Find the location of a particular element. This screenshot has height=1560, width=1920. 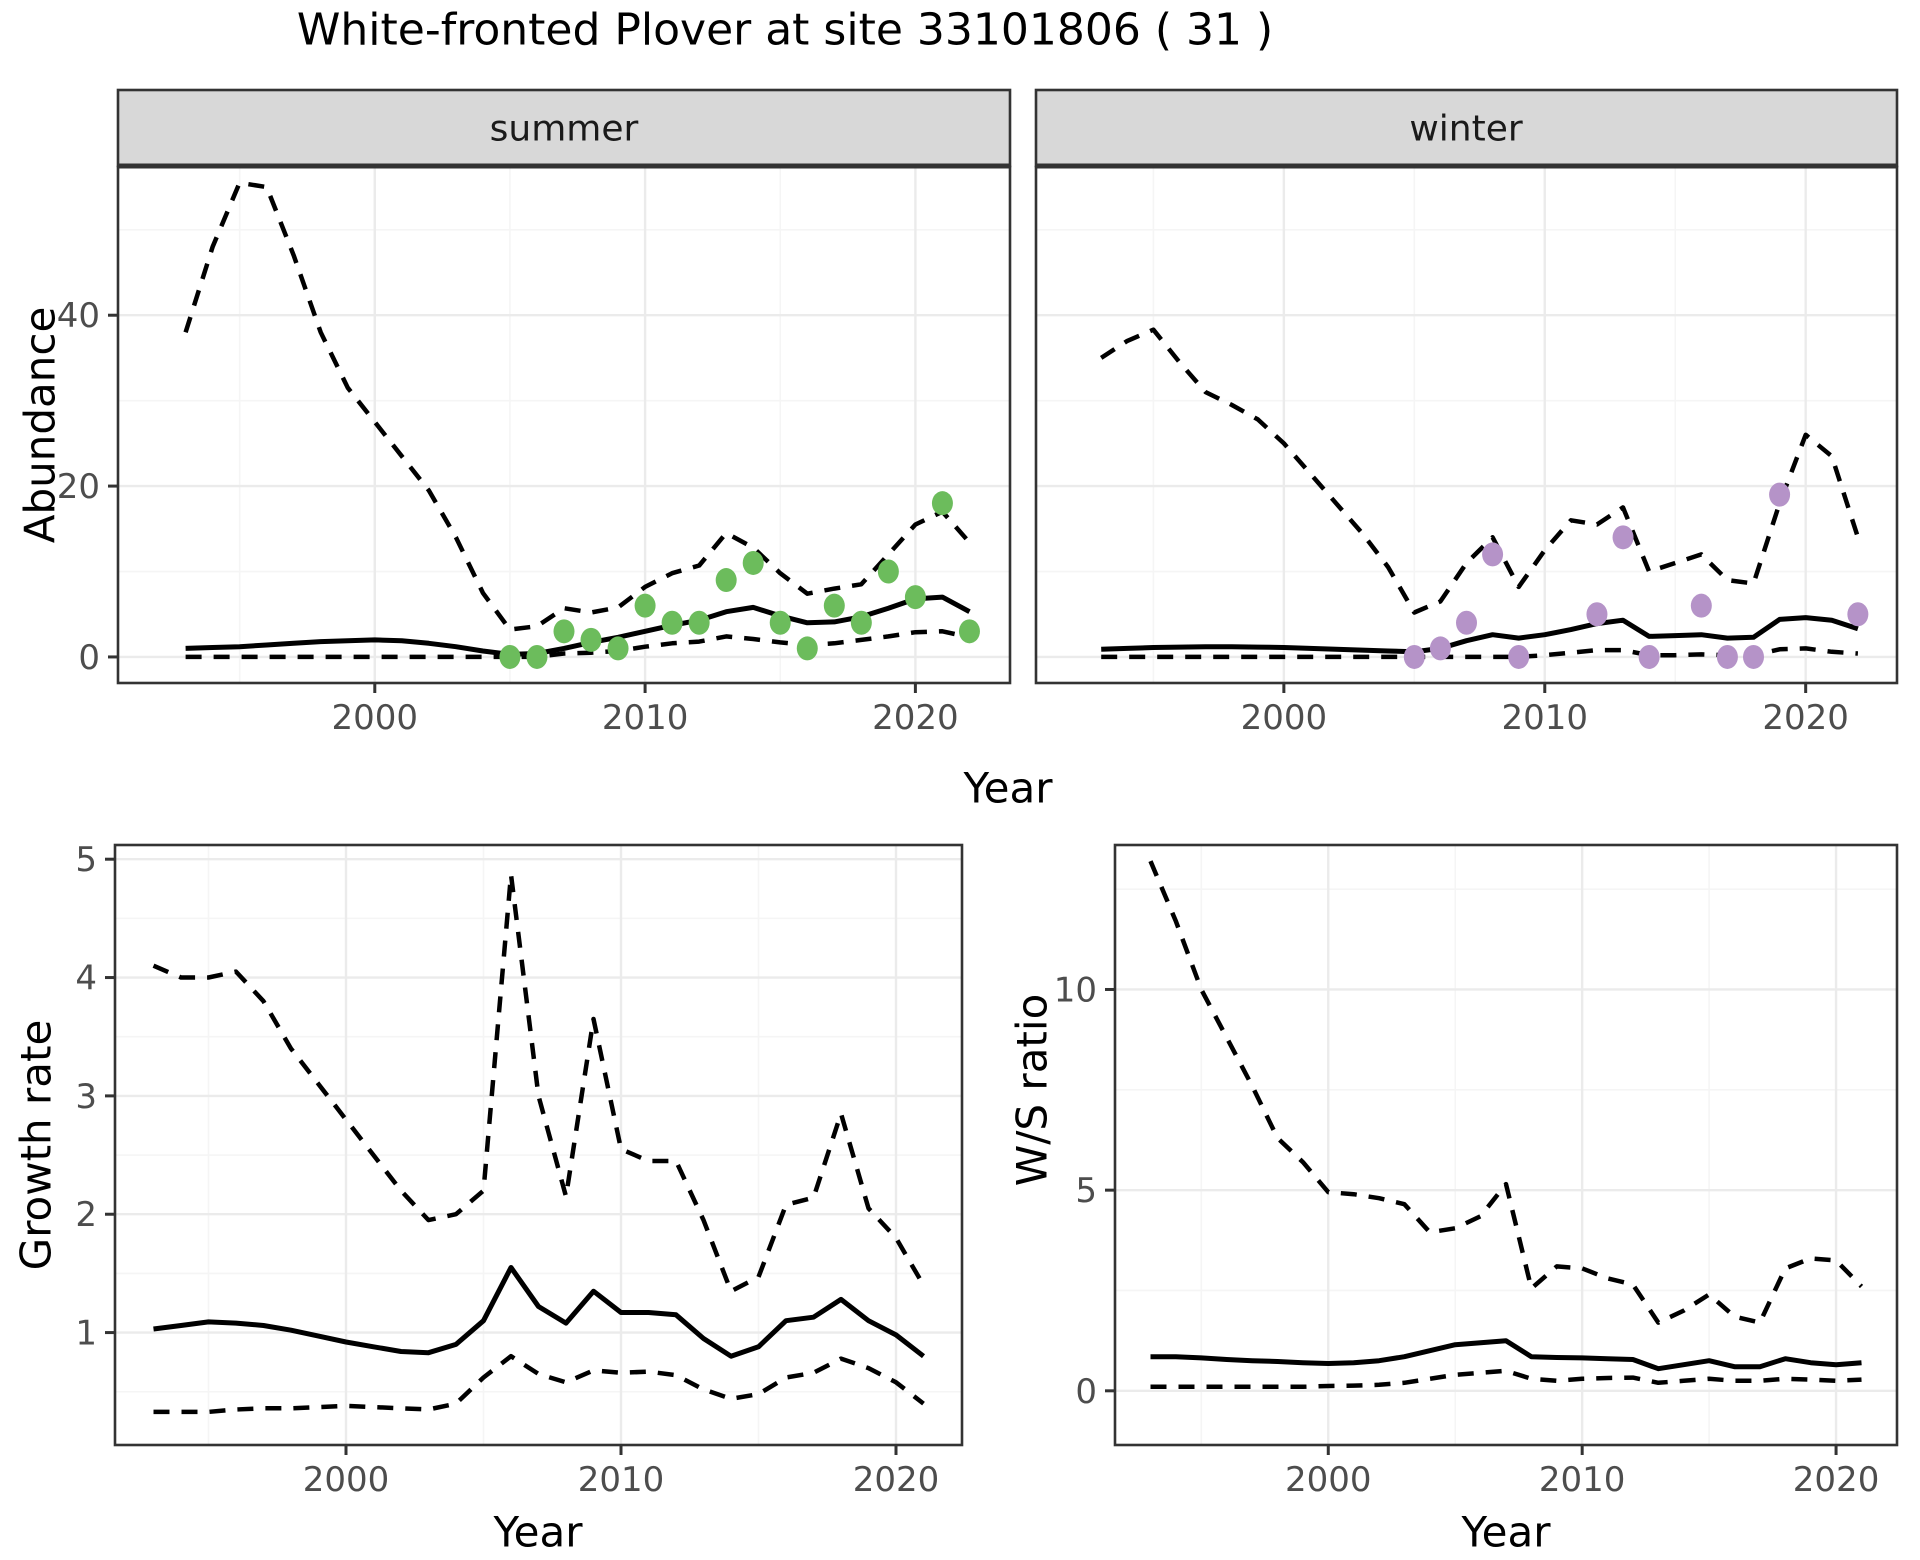

growth-rate-upper_ci-line is located at coordinates (539, 1083).